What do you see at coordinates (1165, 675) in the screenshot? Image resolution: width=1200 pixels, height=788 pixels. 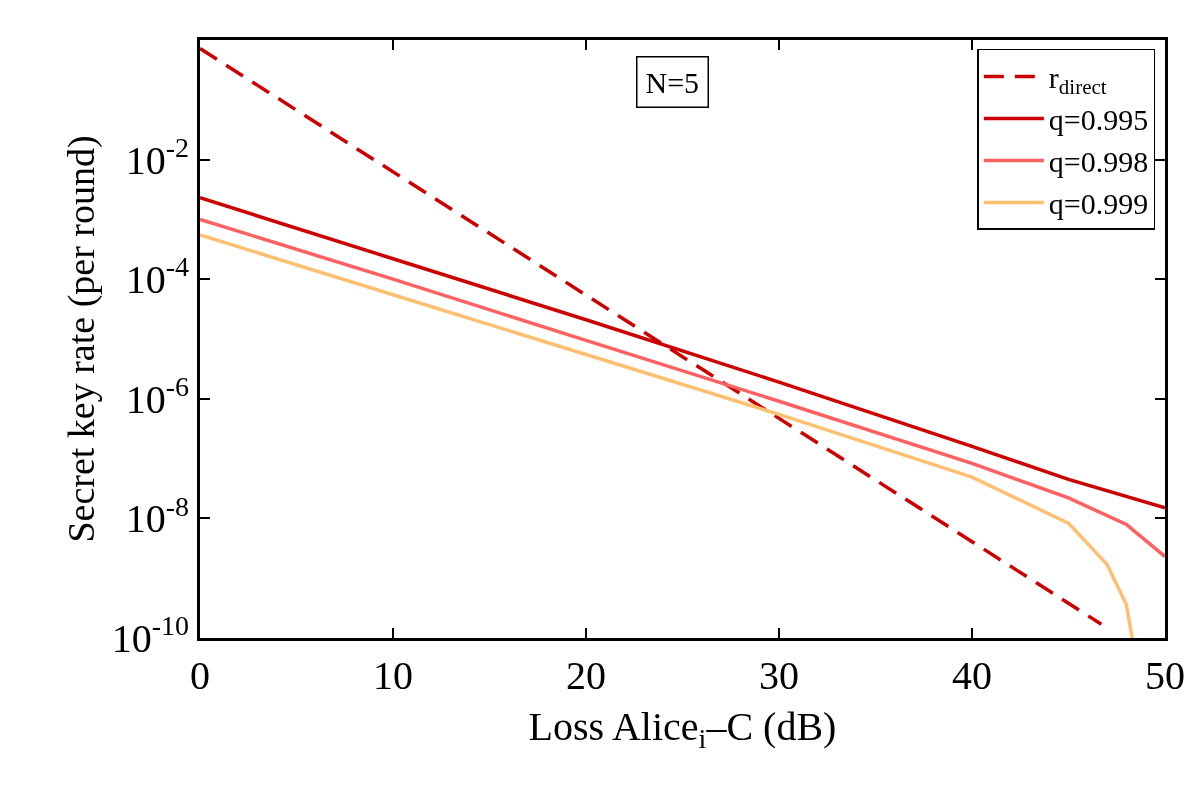 I see `x-tick-label: 50` at bounding box center [1165, 675].